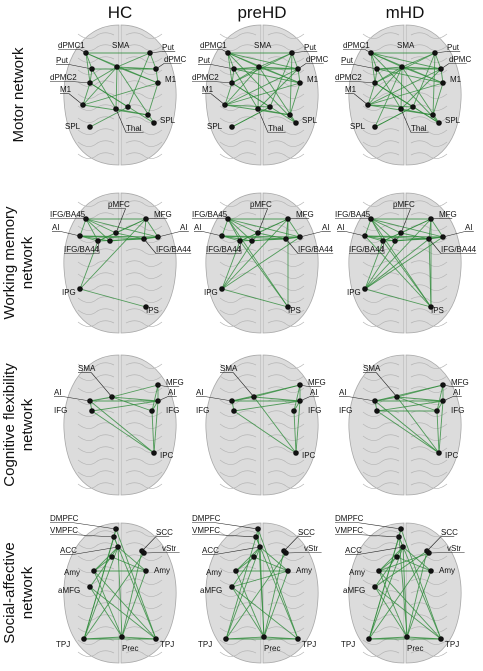 The image size is (483, 671). Describe the element at coordinates (66, 89) in the screenshot. I see `roi-label: M1` at that location.